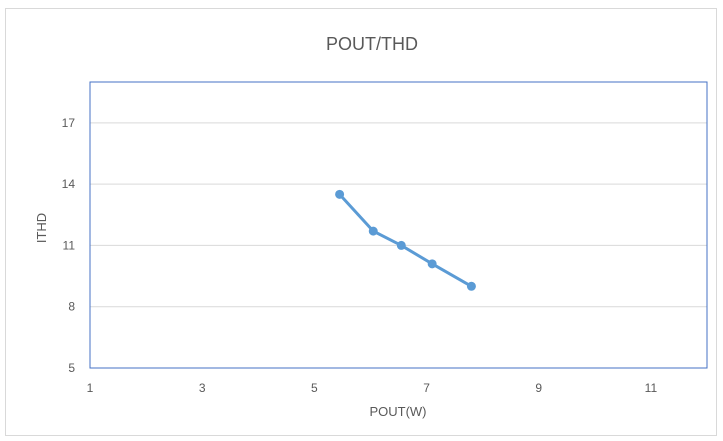 This screenshot has height=441, width=723. I want to click on x-tick-label: 1, so click(90, 388).